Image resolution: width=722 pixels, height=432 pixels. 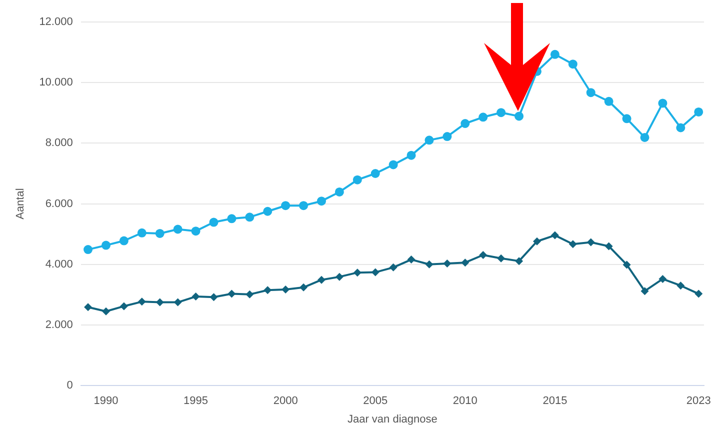 I want to click on x-tick-label: 1995, so click(x=196, y=401).